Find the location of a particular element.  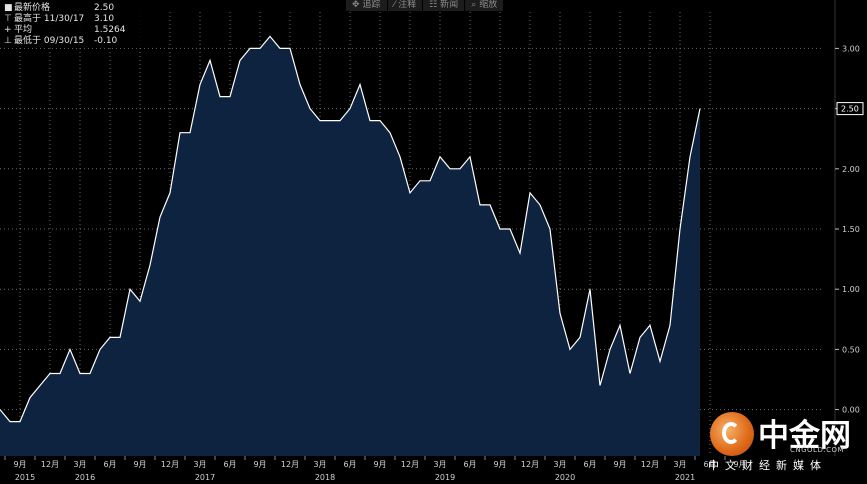

x-year-label: 2018 is located at coordinates (325, 477).